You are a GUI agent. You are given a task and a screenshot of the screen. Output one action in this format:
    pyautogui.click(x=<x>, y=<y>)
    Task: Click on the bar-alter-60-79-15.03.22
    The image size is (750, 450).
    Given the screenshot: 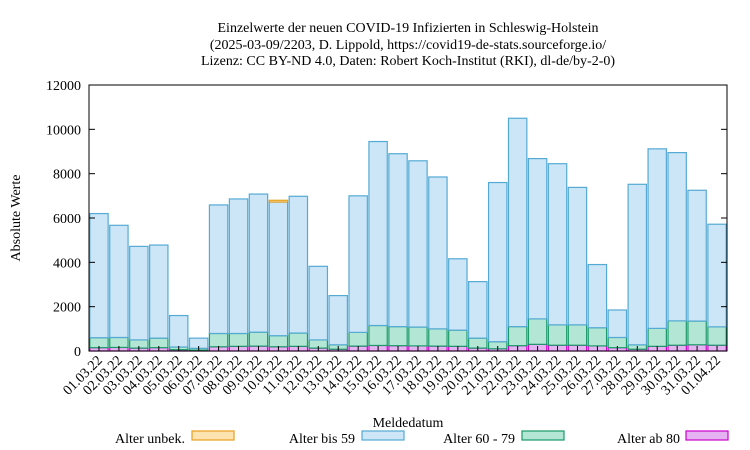 What is the action you would take?
    pyautogui.click(x=378, y=335)
    